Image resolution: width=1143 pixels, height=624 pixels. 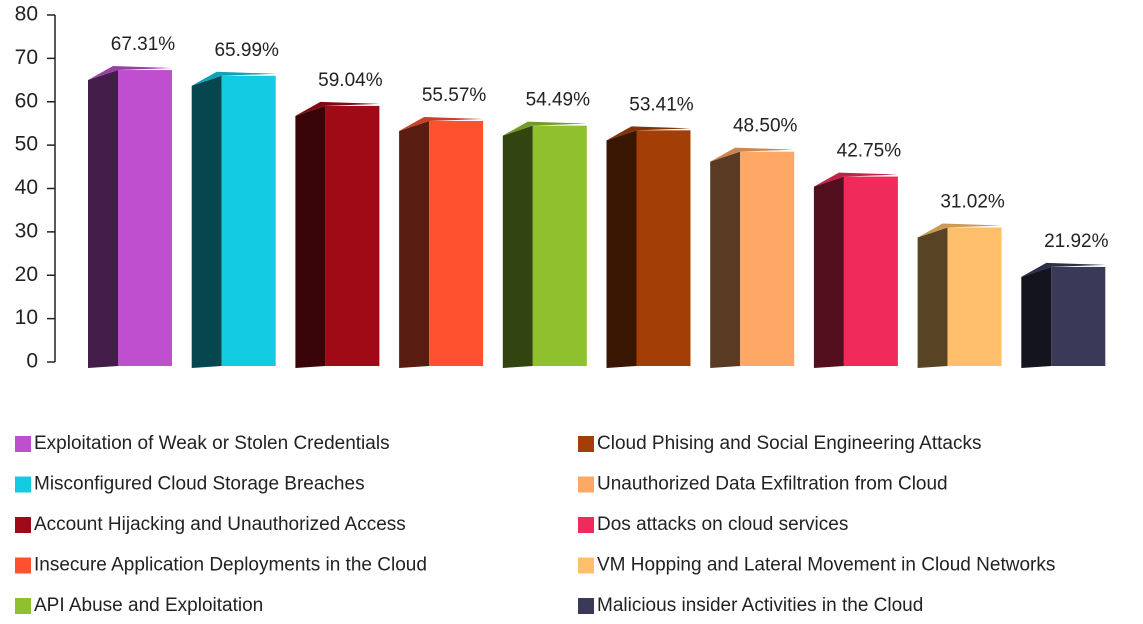 What do you see at coordinates (26, 14) in the screenshot?
I see `y-tick-label: 80` at bounding box center [26, 14].